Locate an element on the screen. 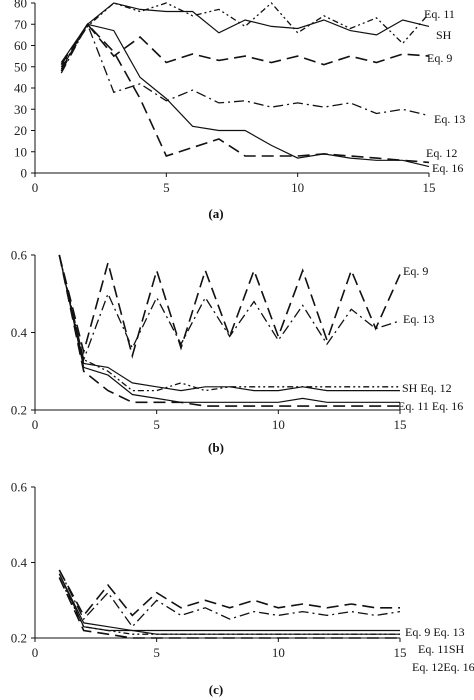 This screenshot has width=474, height=700. y-tick-label: 50 is located at coordinates (20, 66).